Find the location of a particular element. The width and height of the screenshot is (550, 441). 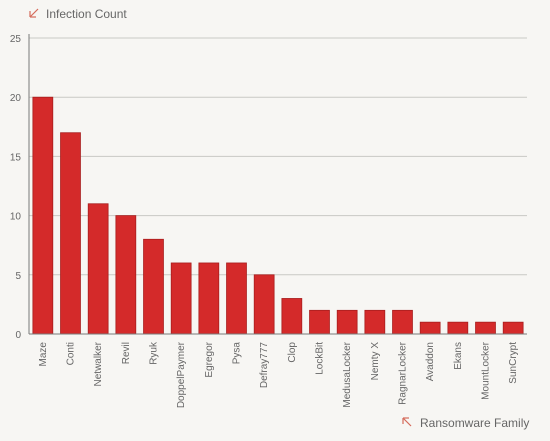

x-tick-label: Nemty X is located at coordinates (375, 361).